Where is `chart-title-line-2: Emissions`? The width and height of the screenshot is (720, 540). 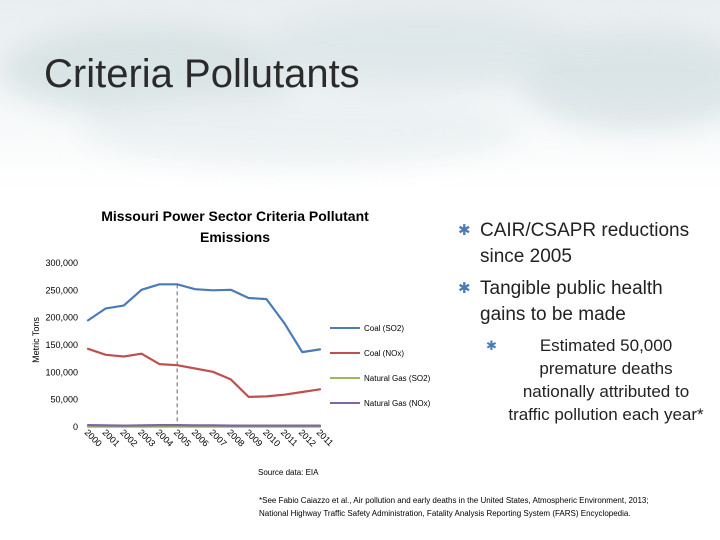
chart-title-line-2: Emissions is located at coordinates (235, 237).